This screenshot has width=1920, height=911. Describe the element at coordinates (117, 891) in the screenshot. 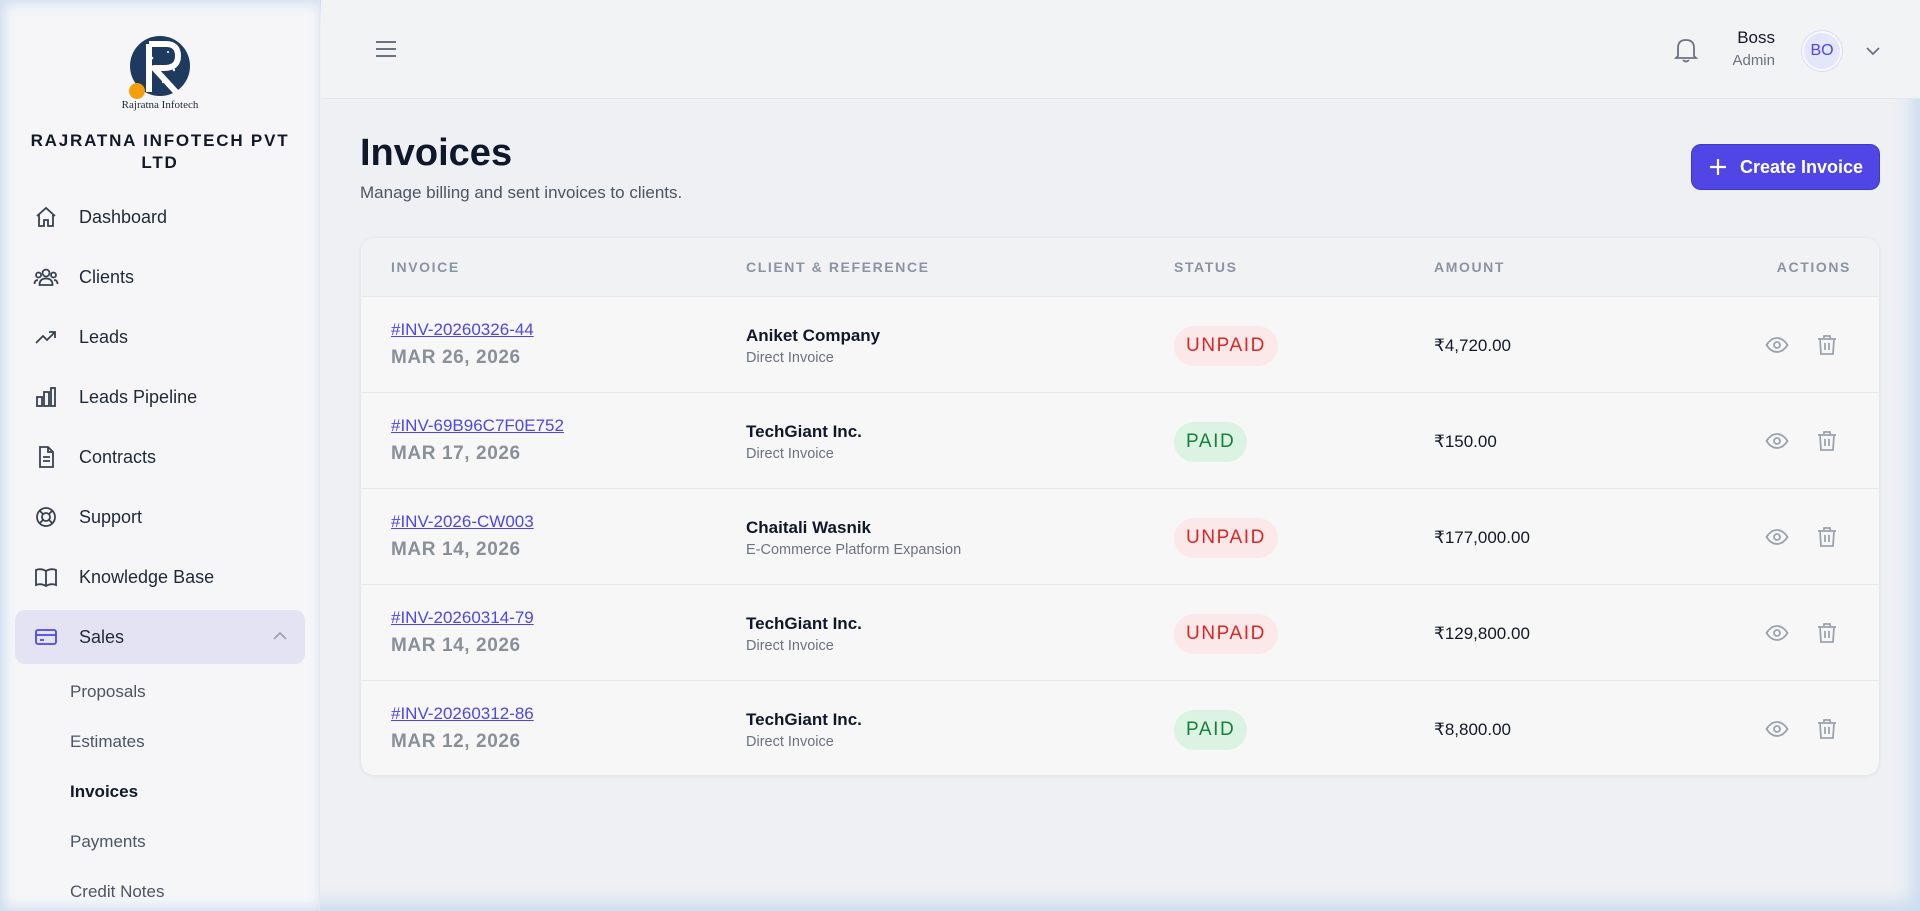

I see `sidebar-subitem-credit-notes: Credit Notes` at that location.